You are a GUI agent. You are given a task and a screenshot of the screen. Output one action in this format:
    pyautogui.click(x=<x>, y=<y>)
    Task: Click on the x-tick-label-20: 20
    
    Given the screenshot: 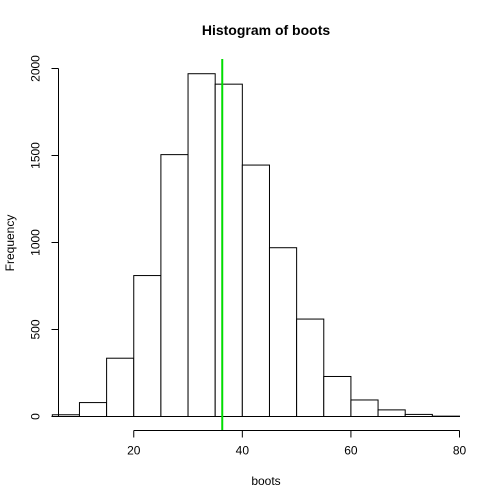 What is the action you would take?
    pyautogui.click(x=134, y=451)
    